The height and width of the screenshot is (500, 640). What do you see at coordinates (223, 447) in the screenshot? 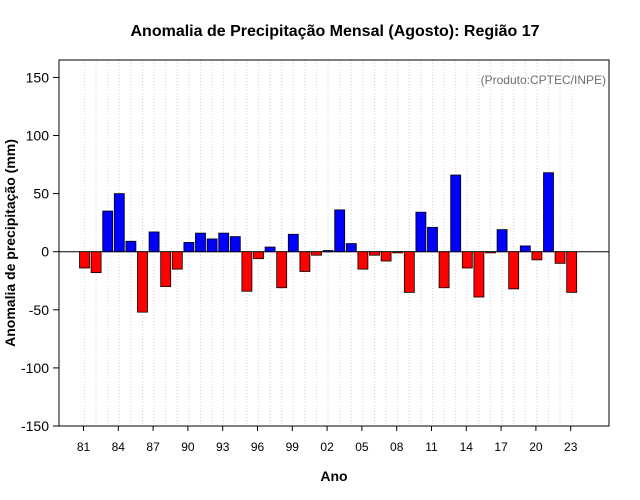
I see `x-tick-label: 93` at bounding box center [223, 447].